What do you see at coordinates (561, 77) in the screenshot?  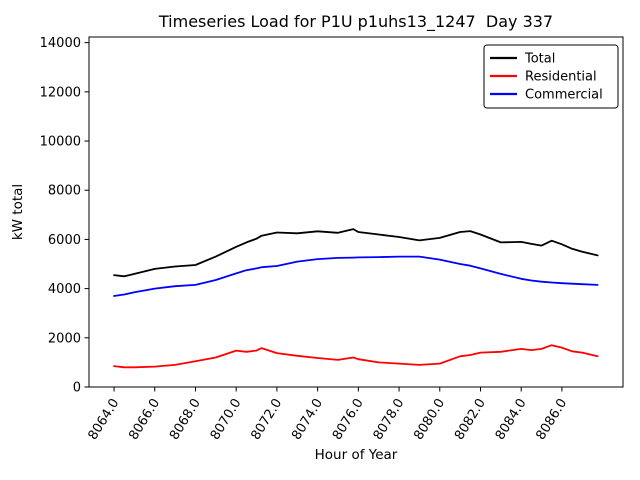 I see `legend-label-residential: Residential` at bounding box center [561, 77].